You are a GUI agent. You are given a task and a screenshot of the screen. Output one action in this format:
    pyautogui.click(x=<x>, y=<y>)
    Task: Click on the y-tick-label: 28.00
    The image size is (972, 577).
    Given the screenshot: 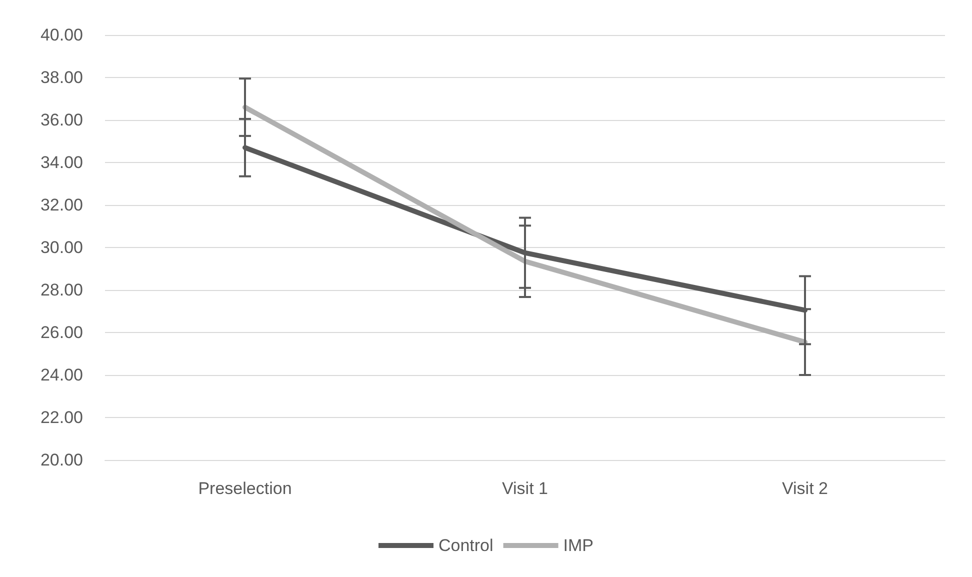 What is the action you would take?
    pyautogui.click(x=61, y=290)
    